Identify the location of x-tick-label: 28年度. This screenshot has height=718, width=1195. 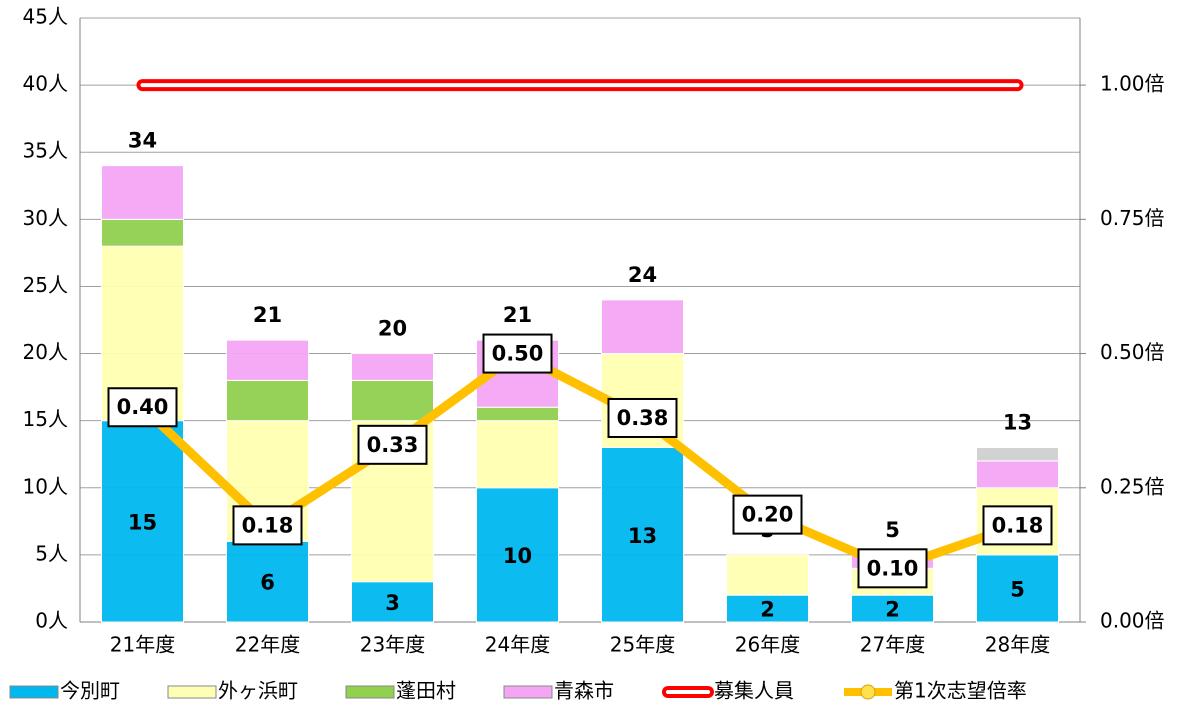
(1017, 645).